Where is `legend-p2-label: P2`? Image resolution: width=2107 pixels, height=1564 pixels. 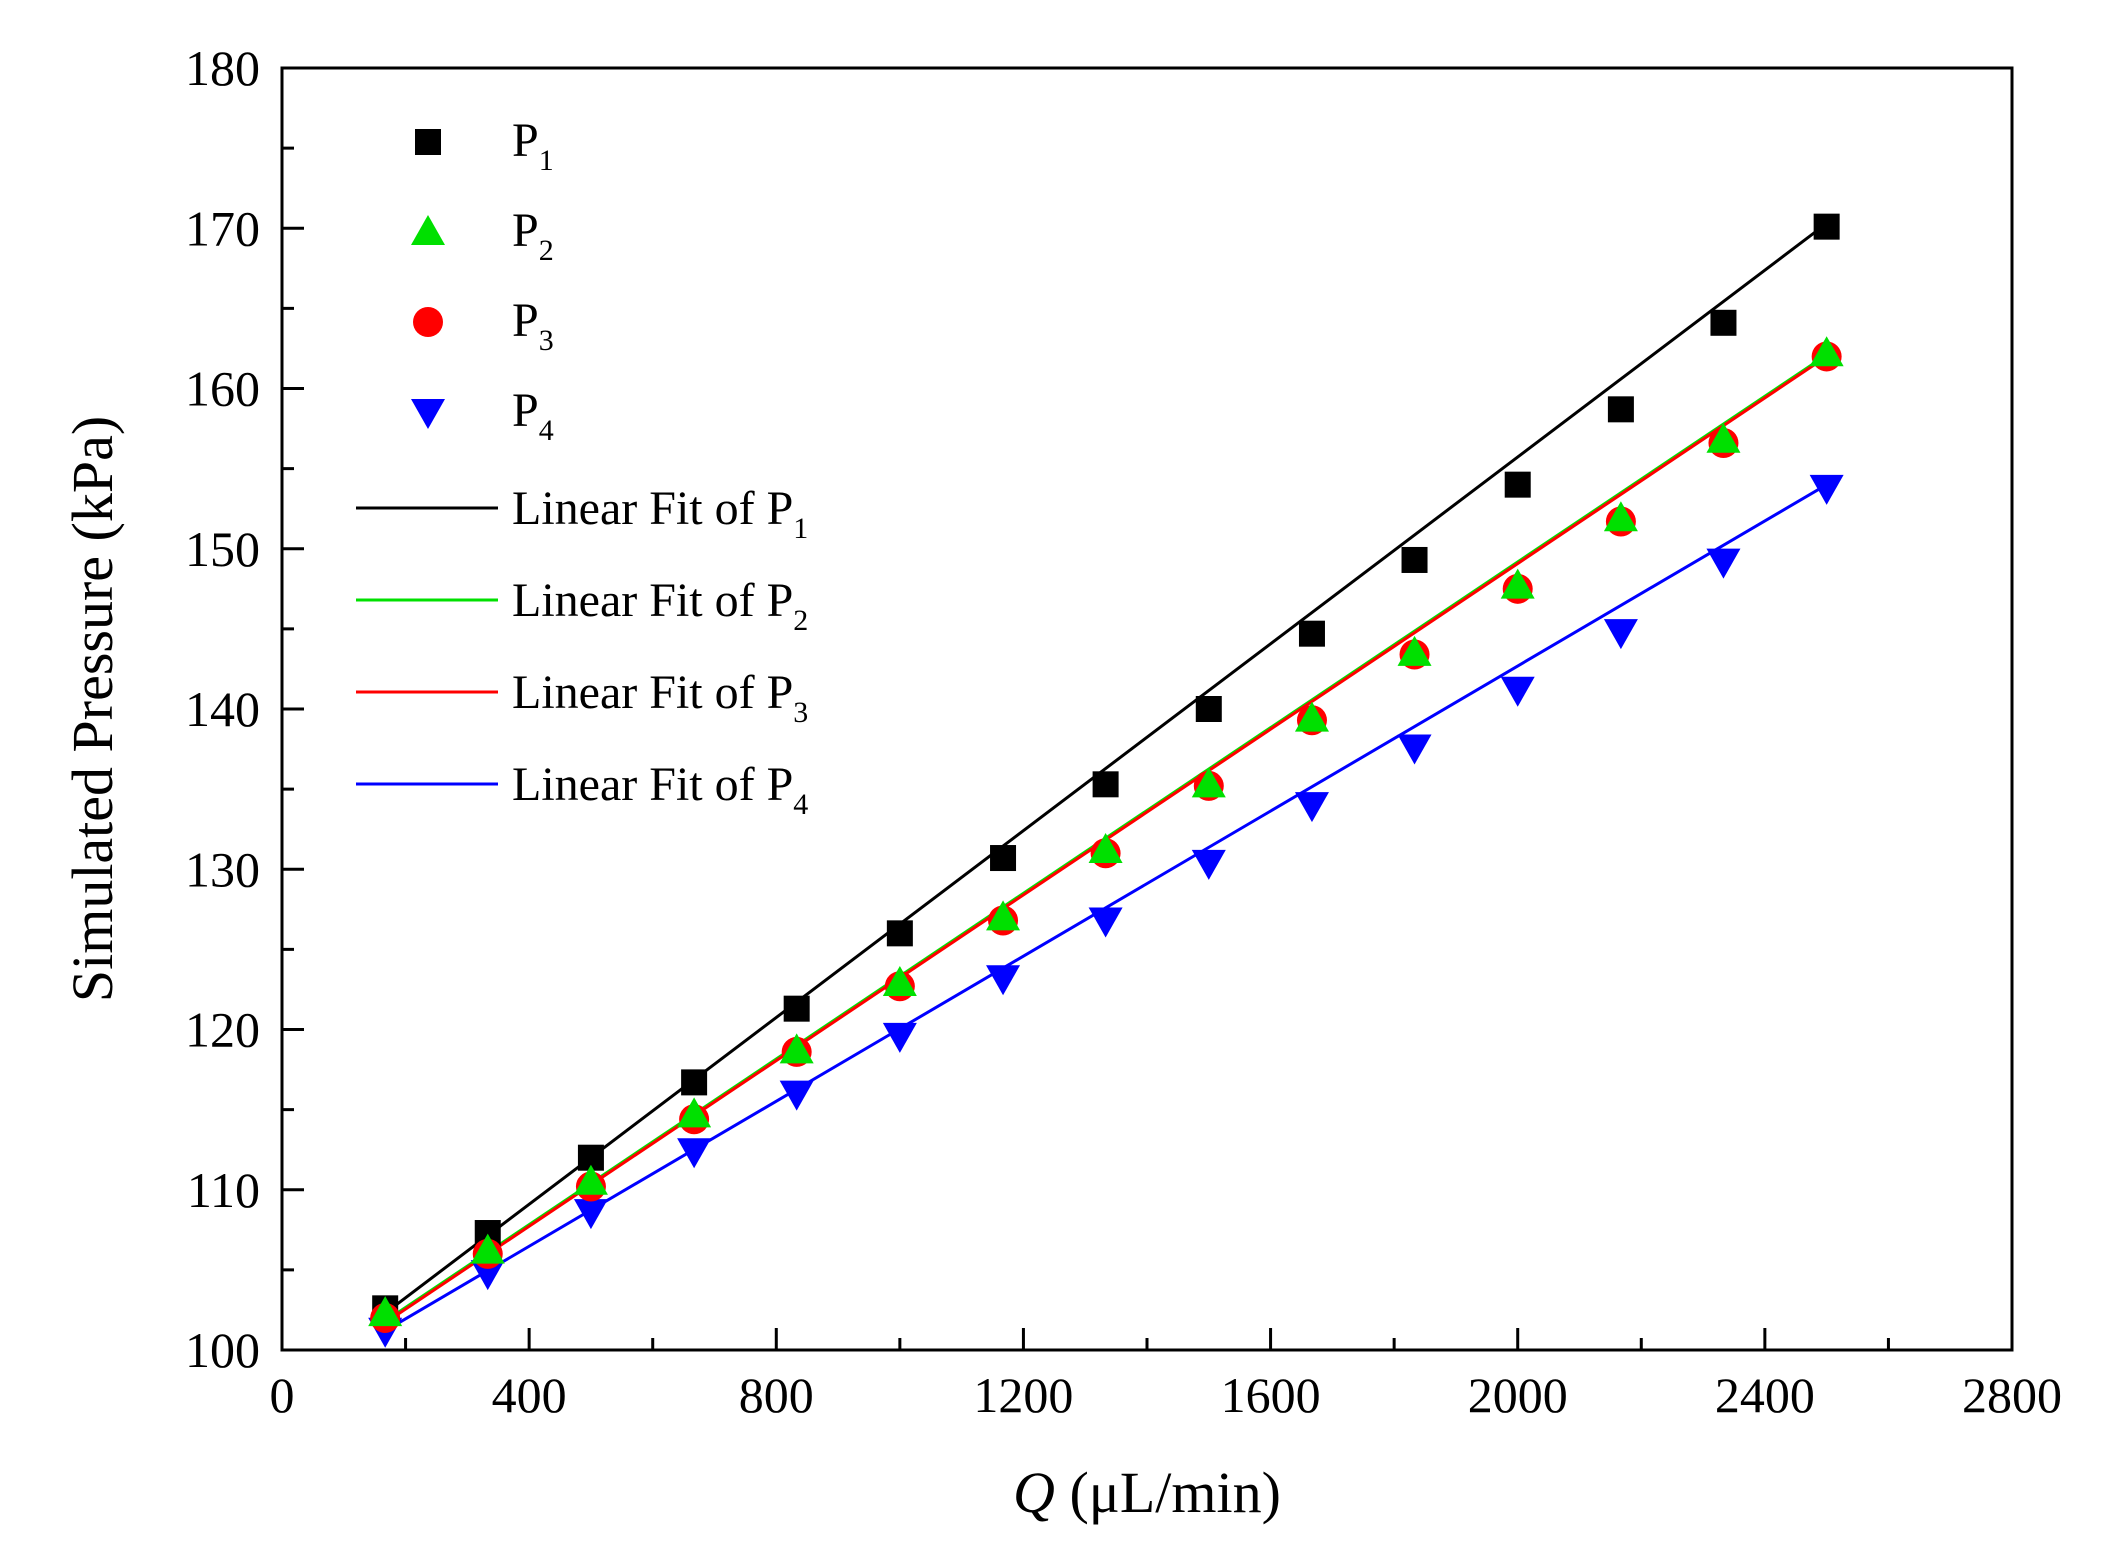
legend-p2-label: P2 is located at coordinates (533, 235).